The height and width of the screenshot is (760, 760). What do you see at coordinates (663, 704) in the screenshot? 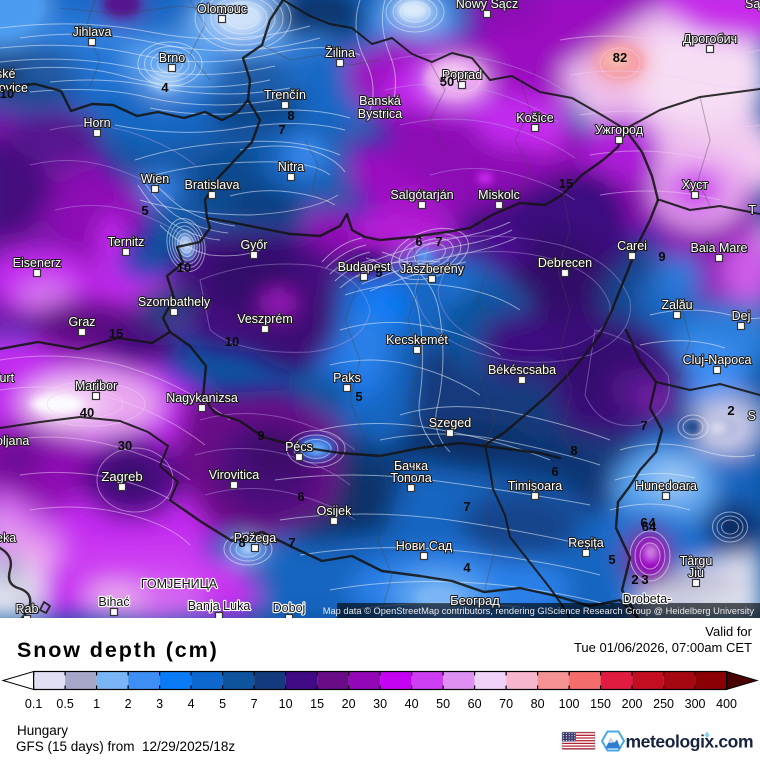
I see `svg-text: 250` at bounding box center [663, 704].